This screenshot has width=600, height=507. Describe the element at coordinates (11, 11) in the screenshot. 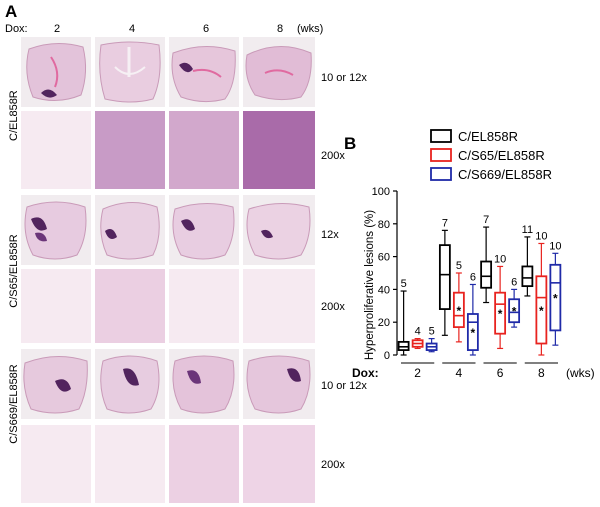

I see `panel-a-letter: A` at that location.